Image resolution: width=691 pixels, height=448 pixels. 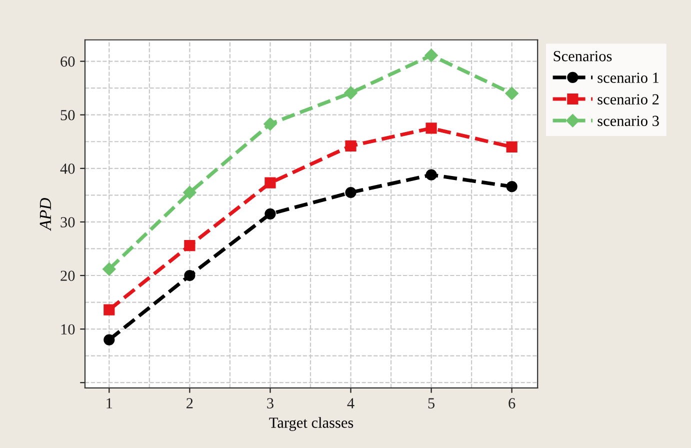 What do you see at coordinates (628, 121) in the screenshot?
I see `legend-label: scenario 3` at bounding box center [628, 121].